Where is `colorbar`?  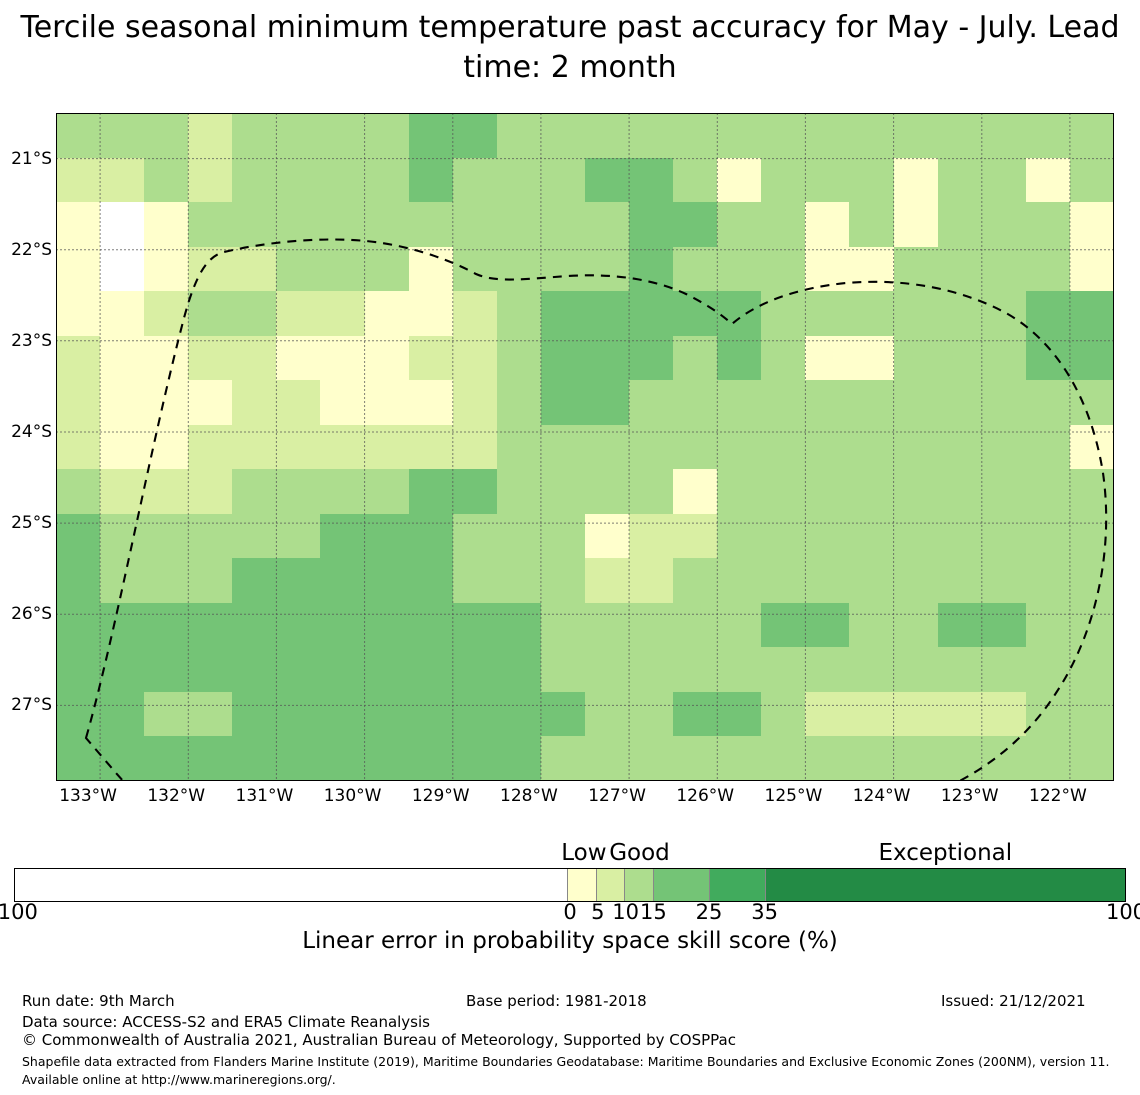 colorbar is located at coordinates (570, 885).